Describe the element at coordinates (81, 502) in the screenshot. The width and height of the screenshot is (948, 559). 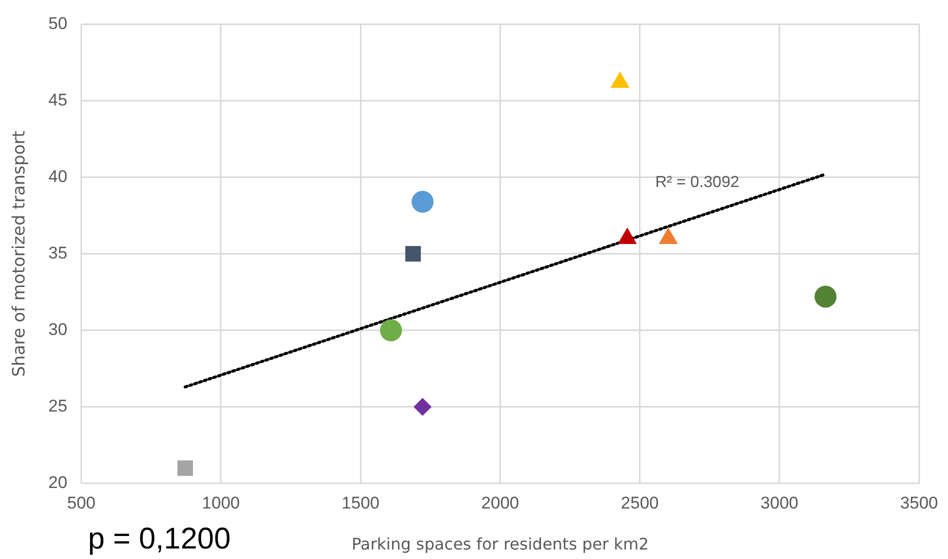
I see `x-tick-label: 500` at that location.